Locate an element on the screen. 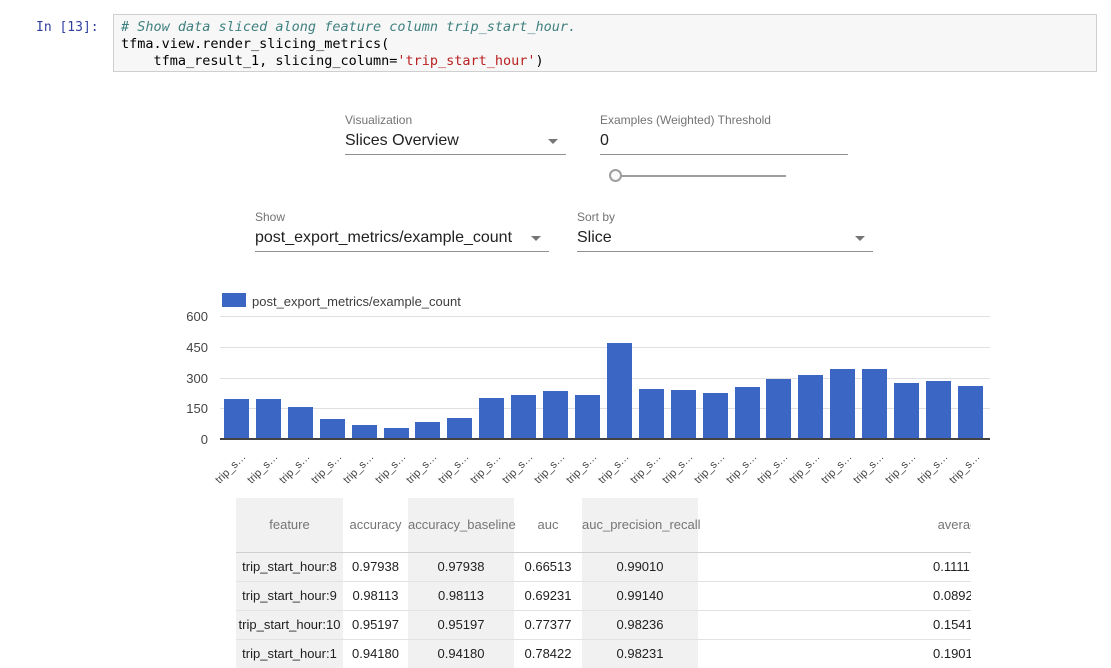 This screenshot has width=1111, height=668. table-header-cell: accuracy_baseline is located at coordinates (462, 525).